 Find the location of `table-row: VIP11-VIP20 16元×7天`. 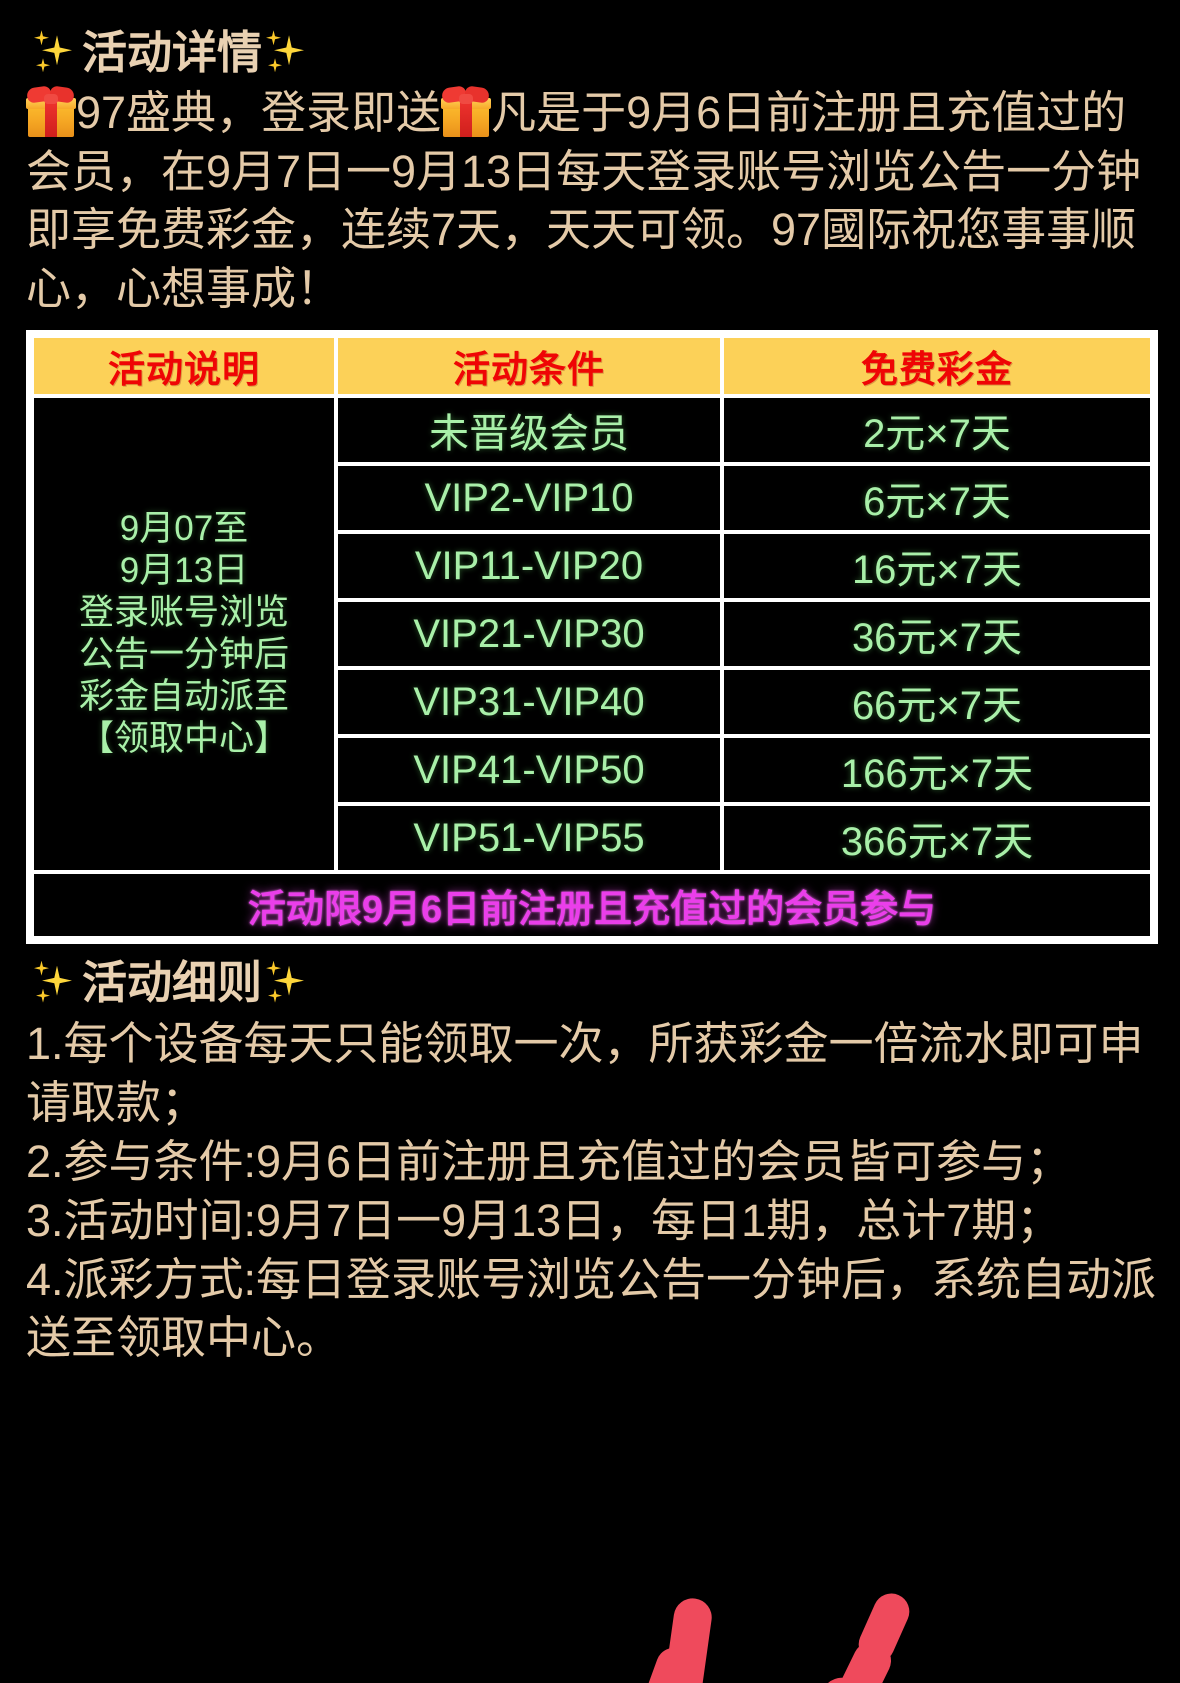

table-row: VIP11-VIP20 16元×7天 is located at coordinates (592, 566).